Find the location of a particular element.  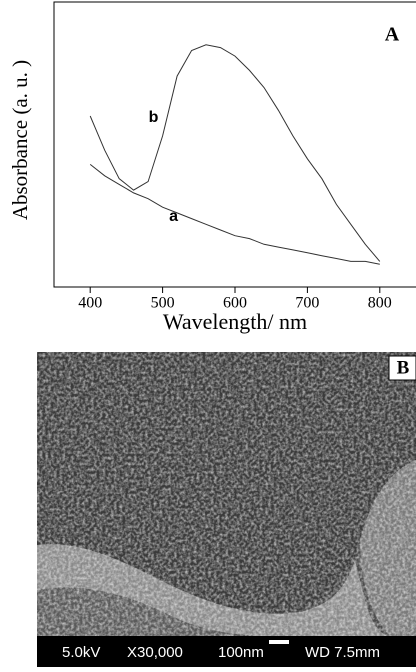

x-tick-label: 600 is located at coordinates (235, 303).